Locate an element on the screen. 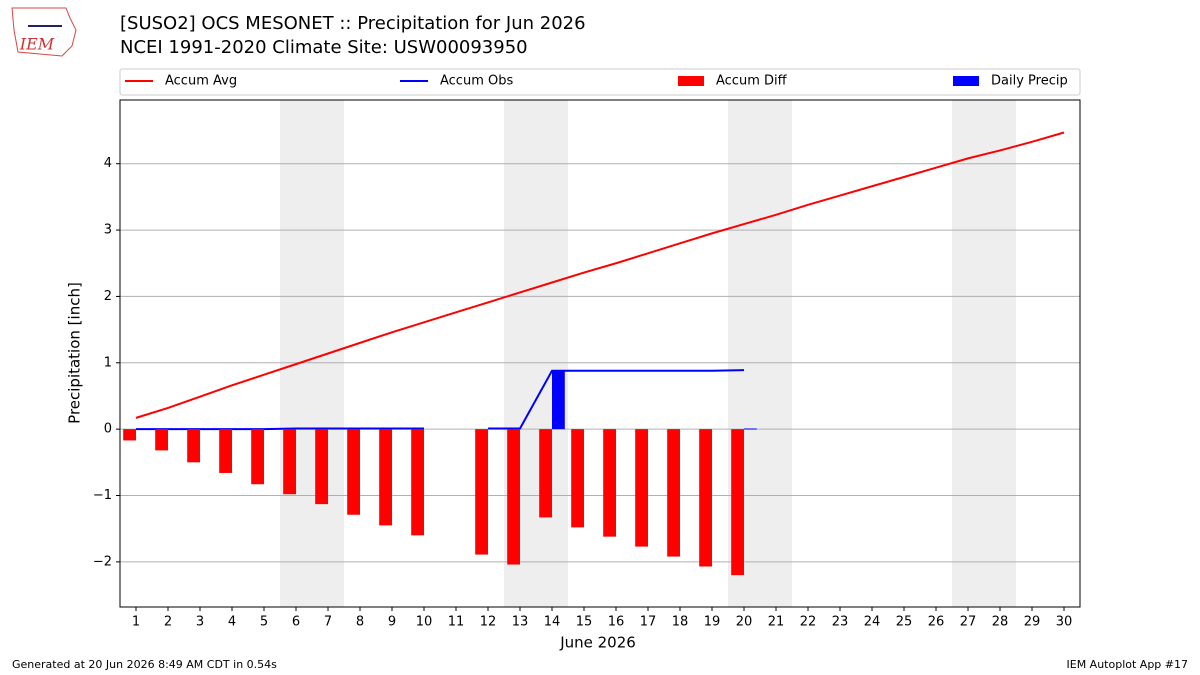 Image resolution: width=1200 pixels, height=675 pixels. legend-label: Accum Obs is located at coordinates (476, 81).